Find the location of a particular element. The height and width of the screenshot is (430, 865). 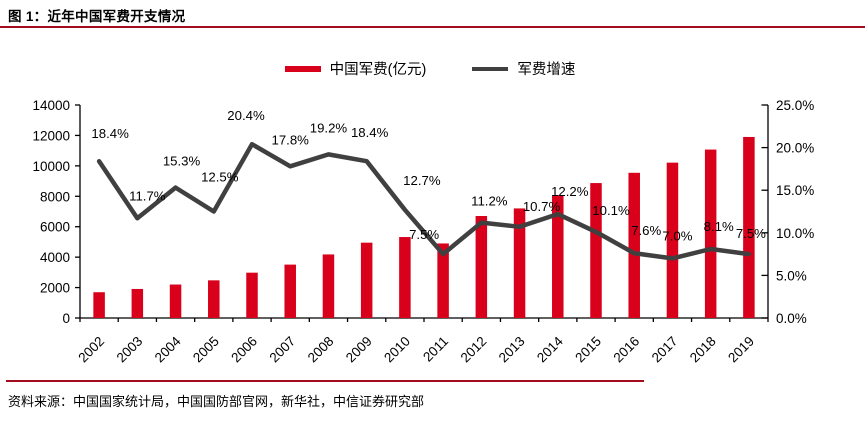

x-label-2010: 2010 is located at coordinates (397, 350).